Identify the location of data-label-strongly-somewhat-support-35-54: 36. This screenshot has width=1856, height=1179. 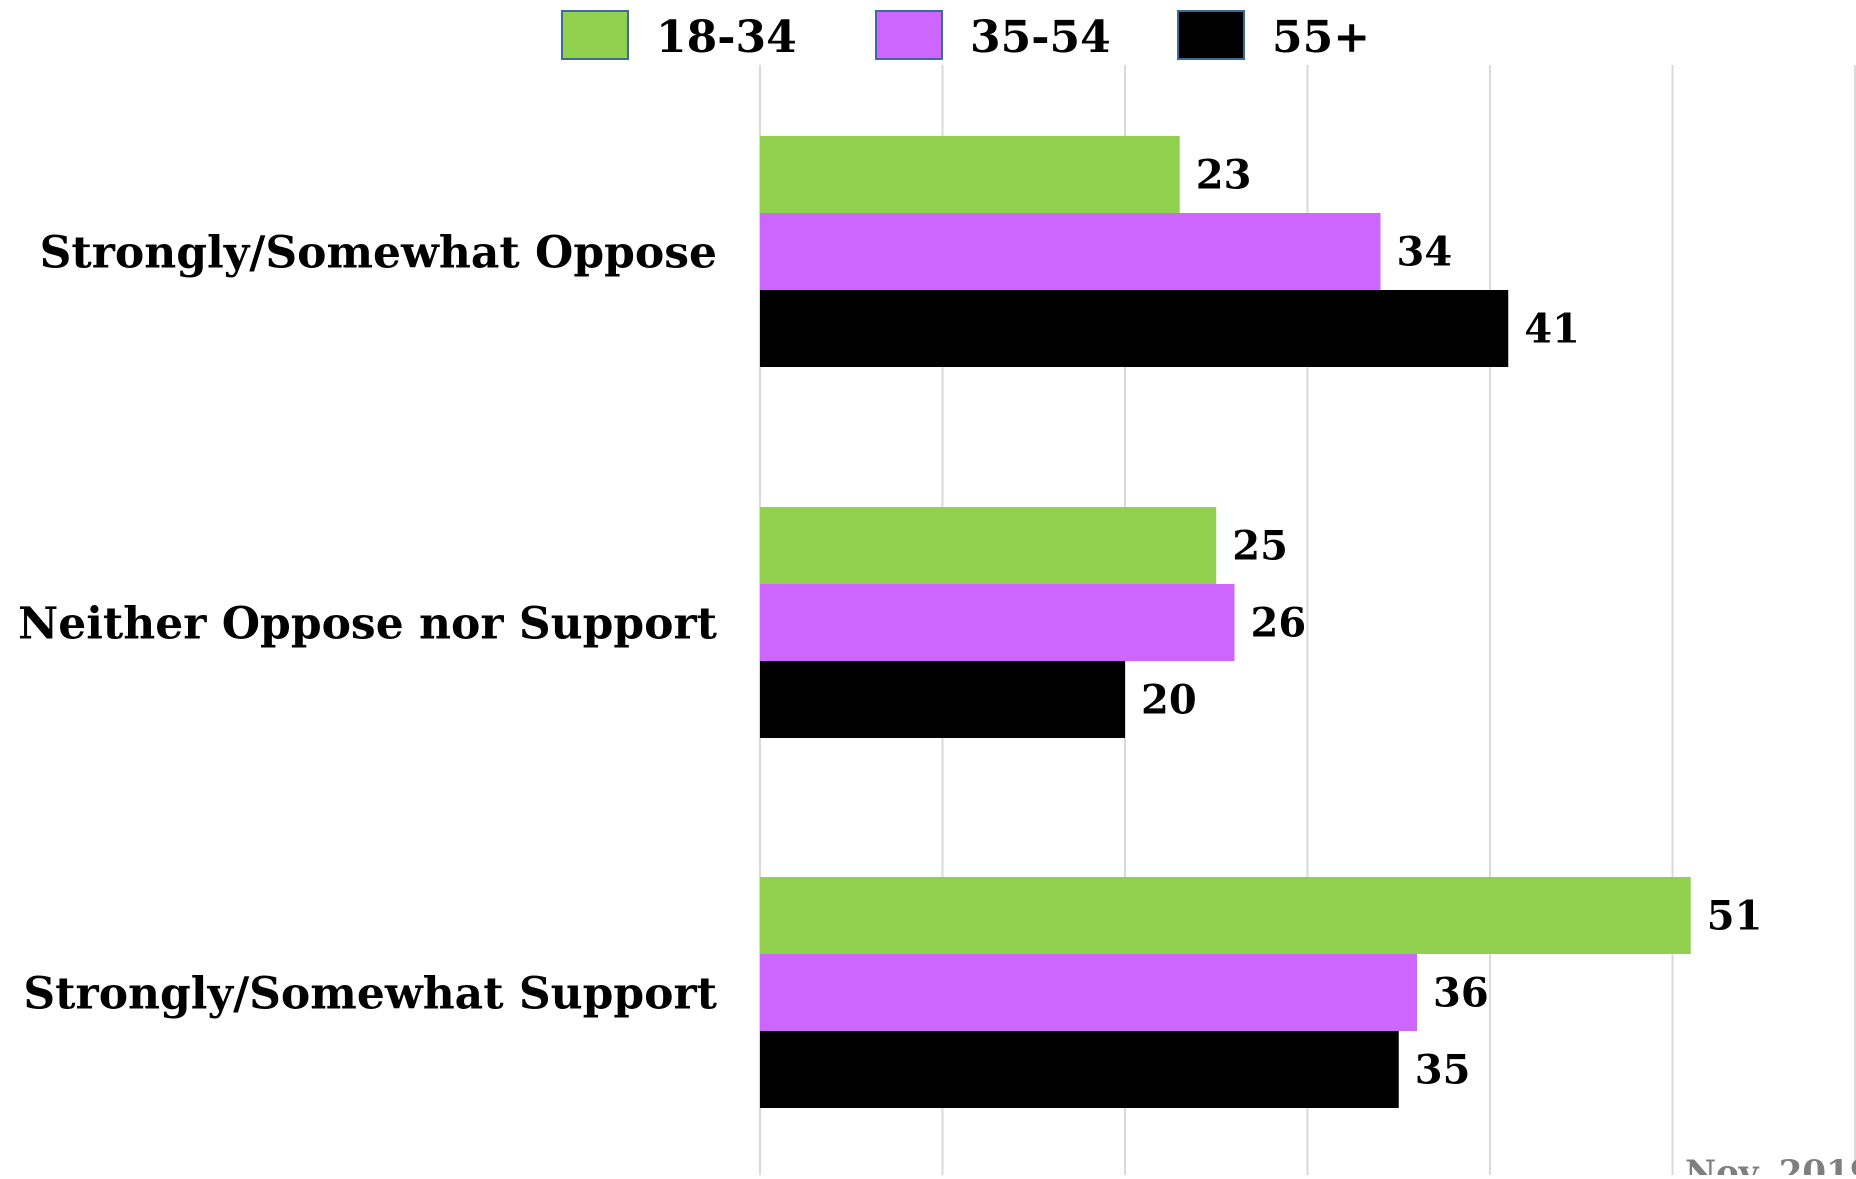
(1461, 993).